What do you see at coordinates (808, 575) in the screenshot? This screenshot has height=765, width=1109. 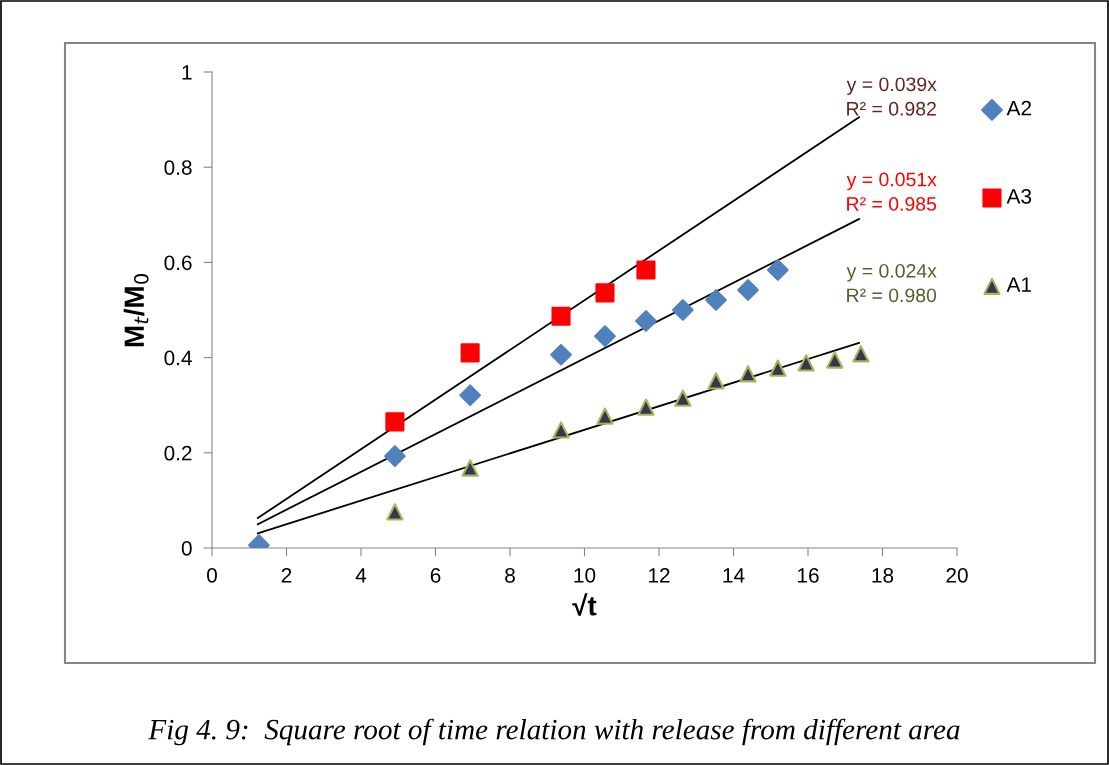 I see `x-tick-label: 16` at bounding box center [808, 575].